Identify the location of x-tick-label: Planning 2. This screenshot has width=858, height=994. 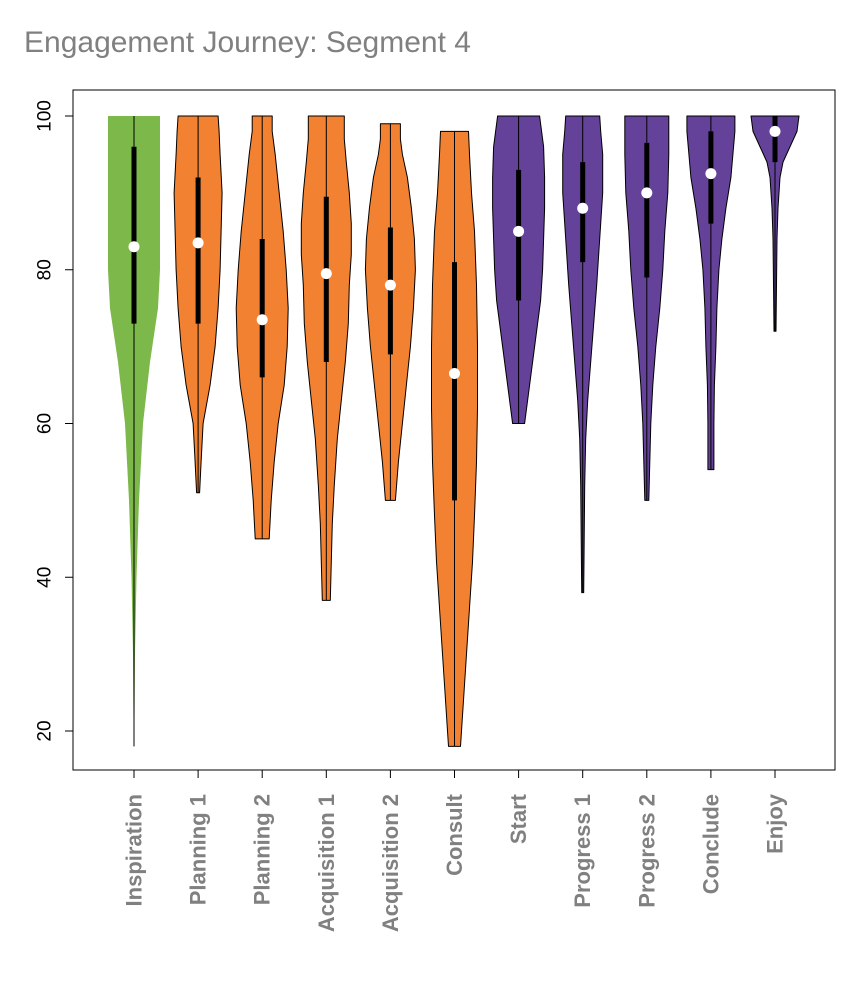
(262, 849).